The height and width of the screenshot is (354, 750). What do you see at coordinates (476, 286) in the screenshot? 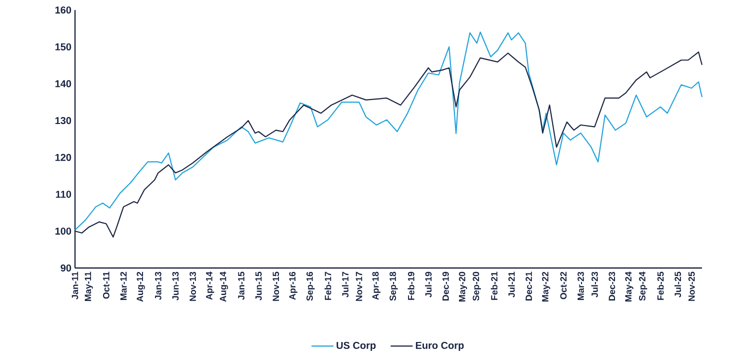
I see `x-tick-label: Sep-20` at bounding box center [476, 286].